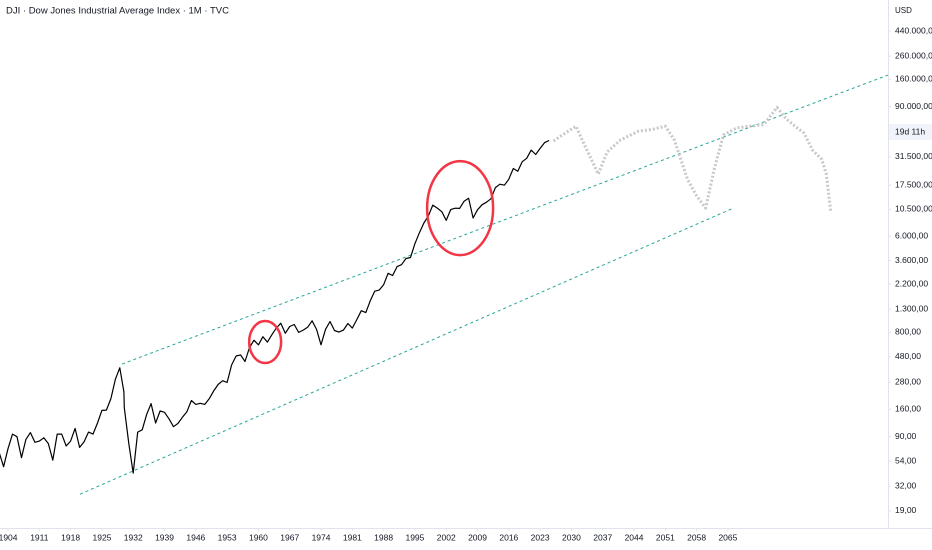 The image size is (932, 550). Describe the element at coordinates (906, 510) in the screenshot. I see `y-tick-label: 19,00` at that location.